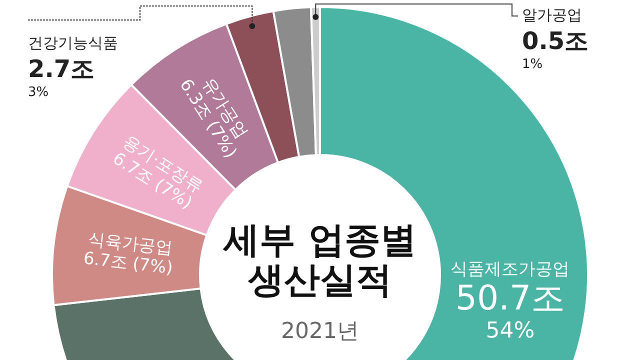 The height and width of the screenshot is (360, 640). What do you see at coordinates (555, 49) in the screenshot?
I see `data-label: 0.5조 1%` at bounding box center [555, 49].